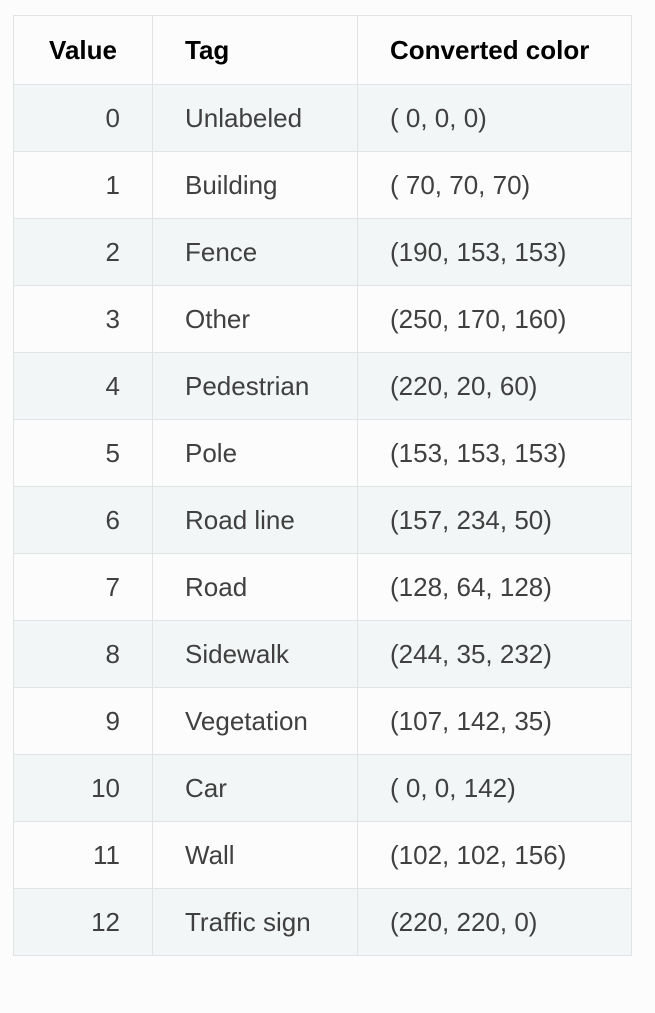  Describe the element at coordinates (83, 654) in the screenshot. I see `cell-value: 8` at that location.